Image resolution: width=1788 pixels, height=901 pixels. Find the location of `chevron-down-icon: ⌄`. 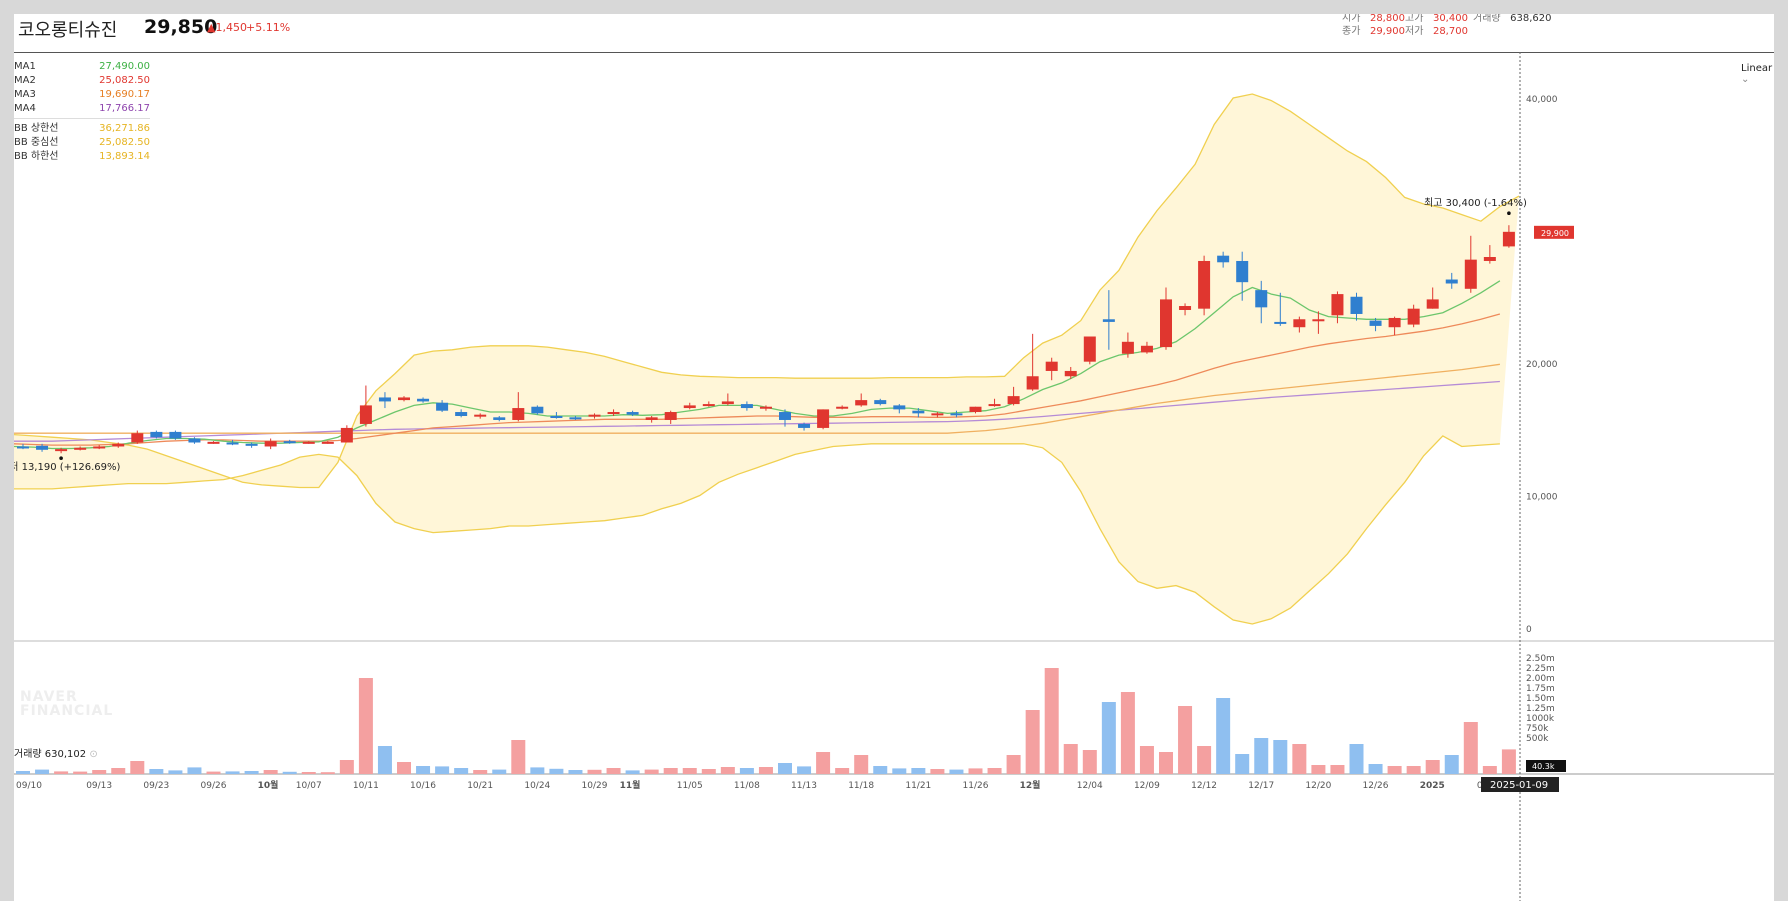

chevron-down-icon: ⌄ is located at coordinates (1745, 79).